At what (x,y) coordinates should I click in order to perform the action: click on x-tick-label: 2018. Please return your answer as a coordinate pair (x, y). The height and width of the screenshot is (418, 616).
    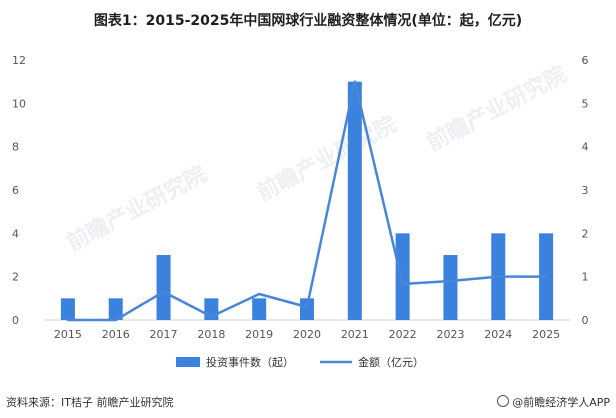
    Looking at the image, I should click on (211, 334).